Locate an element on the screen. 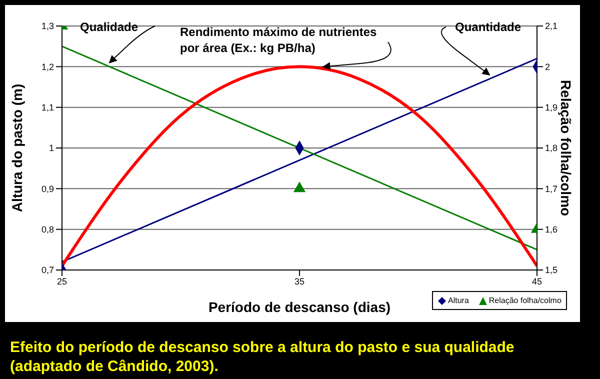  x-axis-title: Período de descanso (dias) is located at coordinates (299, 307).